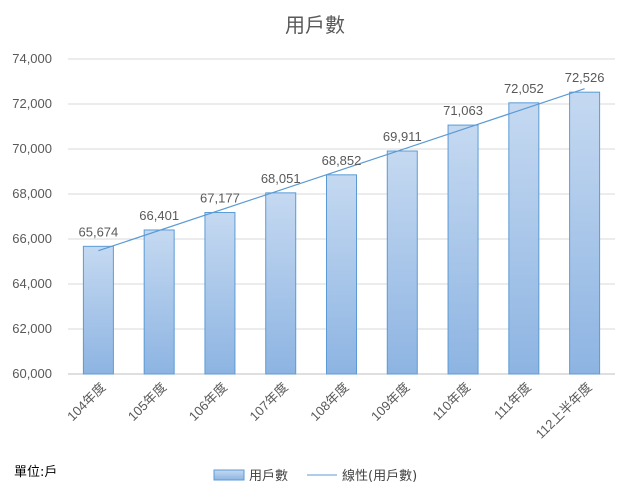 Image resolution: width=631 pixels, height=497 pixels. I want to click on x-tick-label: 110年度, so click(452, 402).